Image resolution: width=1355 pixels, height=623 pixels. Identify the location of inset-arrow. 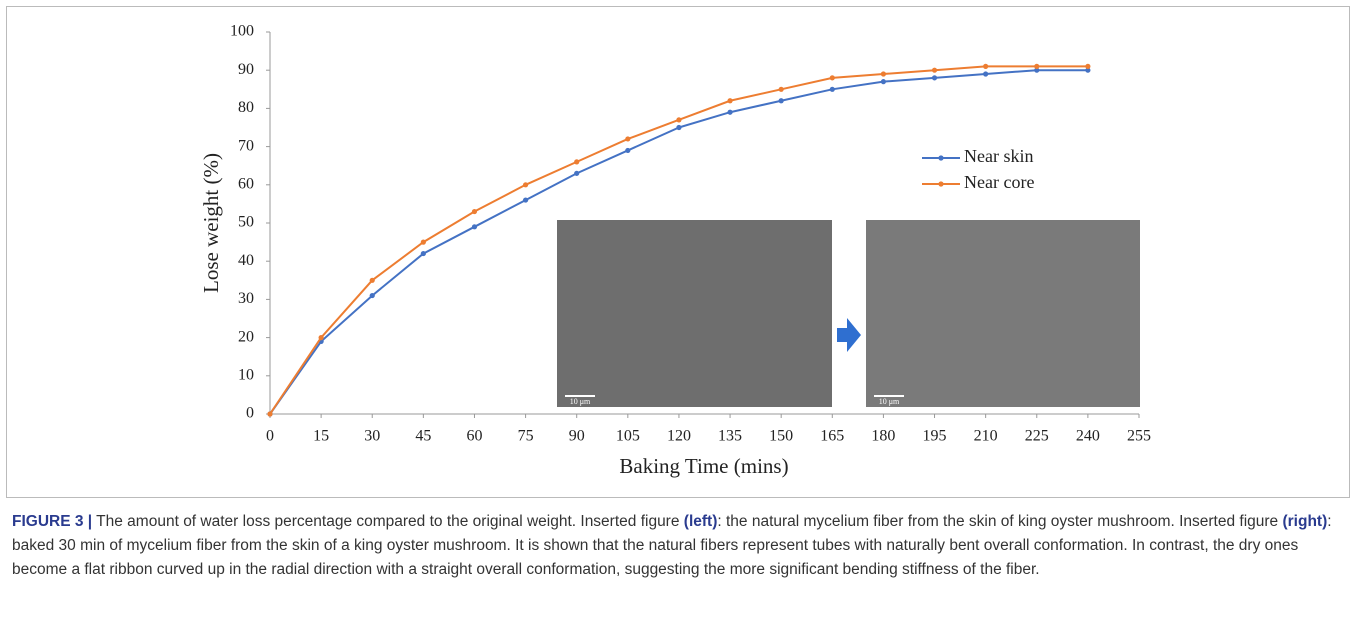
(849, 335).